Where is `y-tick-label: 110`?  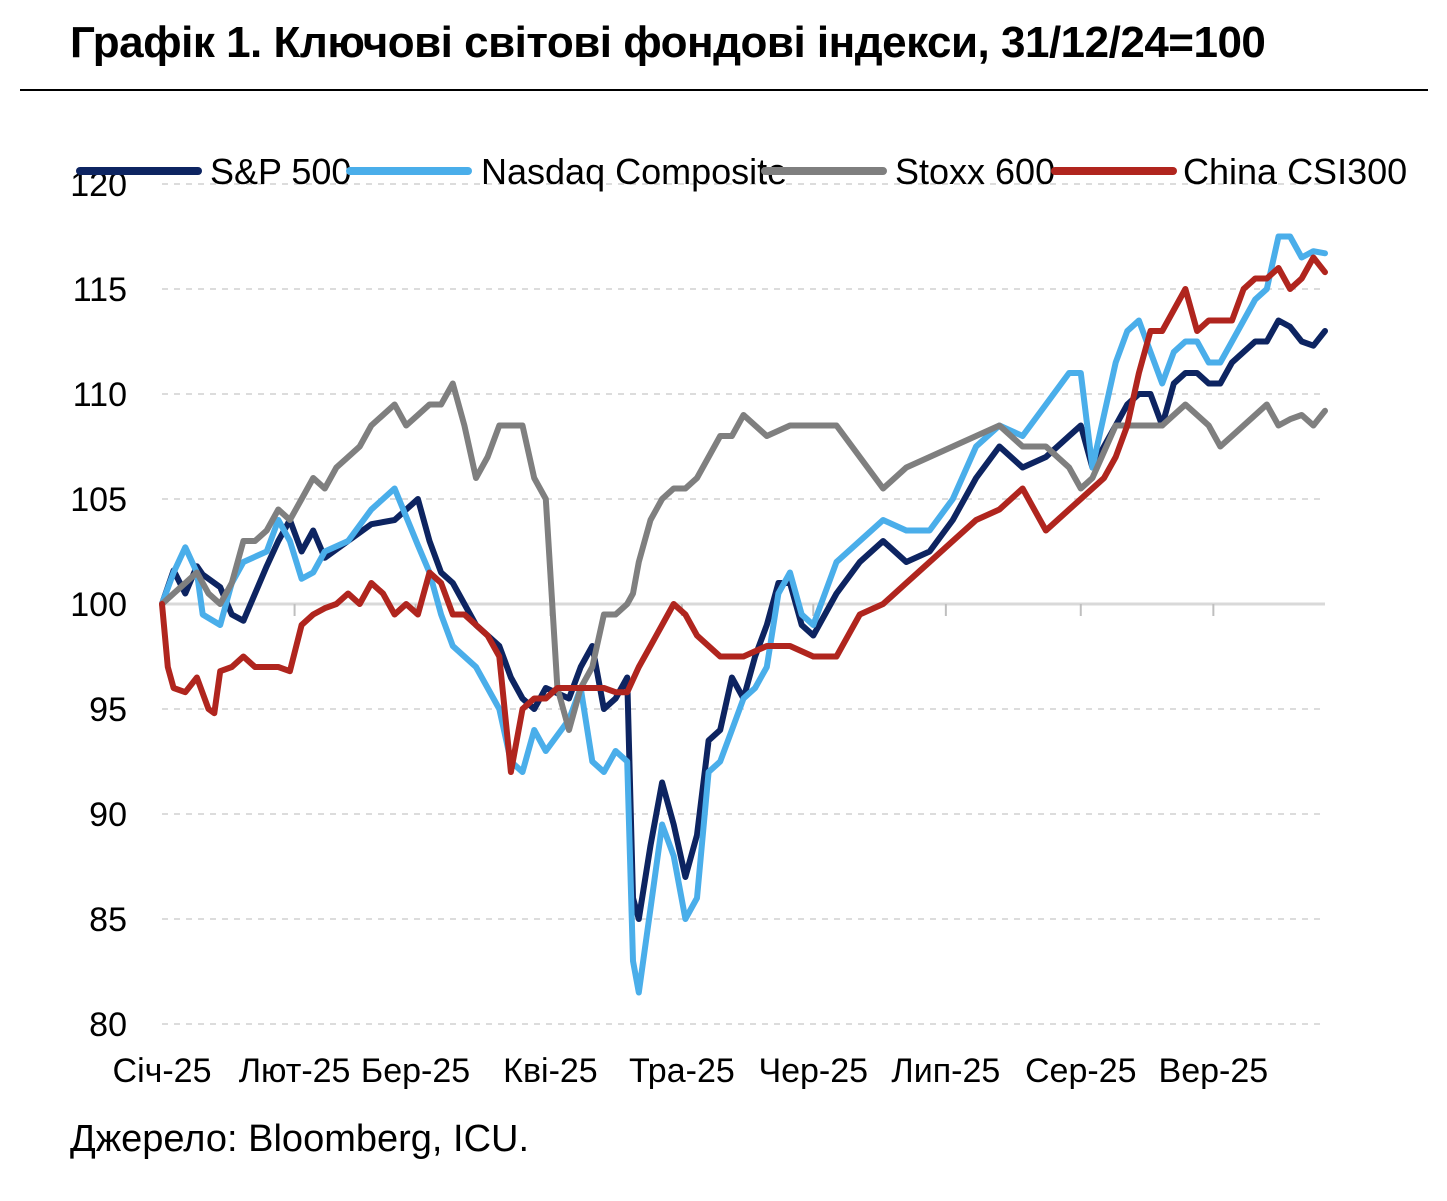
y-tick-label: 110 is located at coordinates (100, 395).